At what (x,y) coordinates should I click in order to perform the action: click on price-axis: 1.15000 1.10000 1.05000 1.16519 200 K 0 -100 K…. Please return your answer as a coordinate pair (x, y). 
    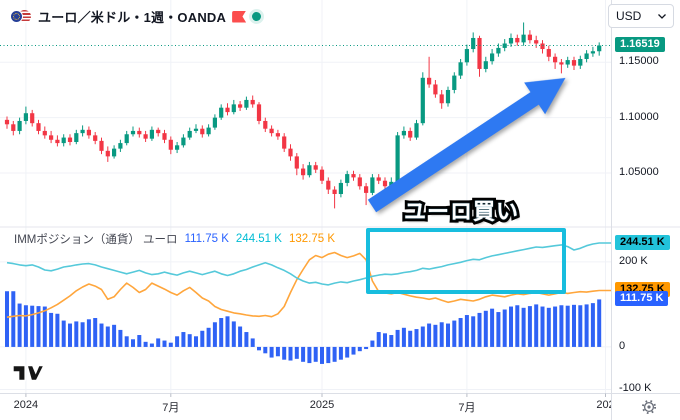
    Looking at the image, I should click on (646, 210).